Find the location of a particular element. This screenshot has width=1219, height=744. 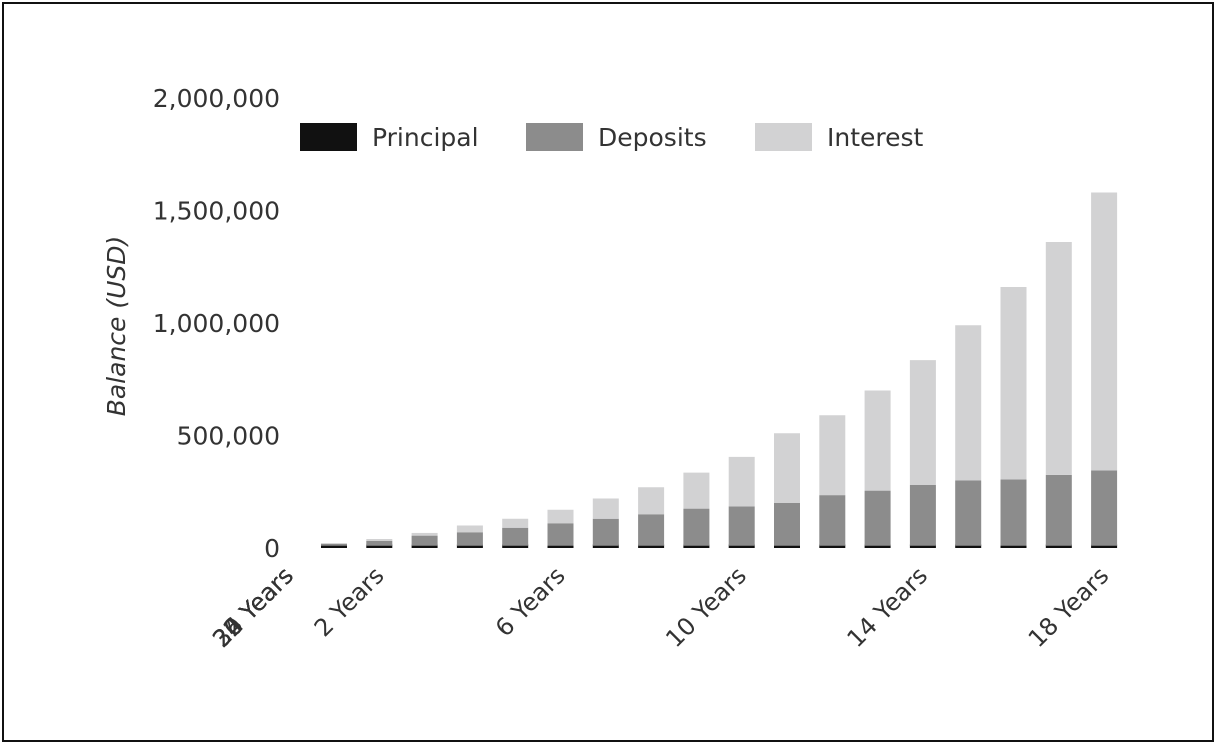

x-tick-label: 14 Years is located at coordinates (888, 607).